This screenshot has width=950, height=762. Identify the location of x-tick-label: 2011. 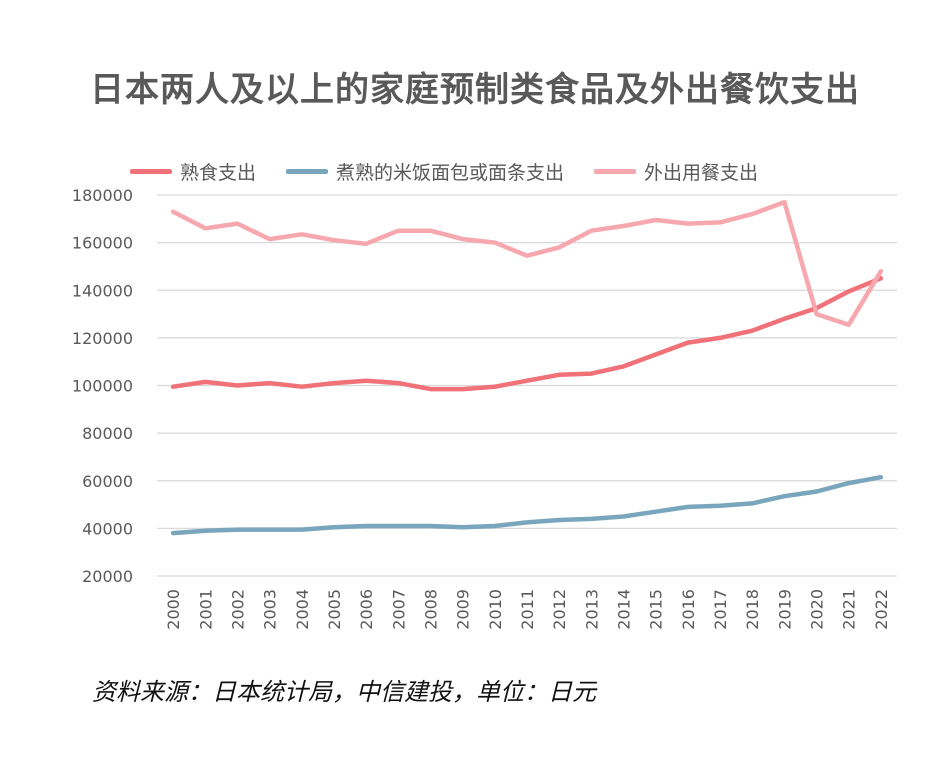
(527, 609).